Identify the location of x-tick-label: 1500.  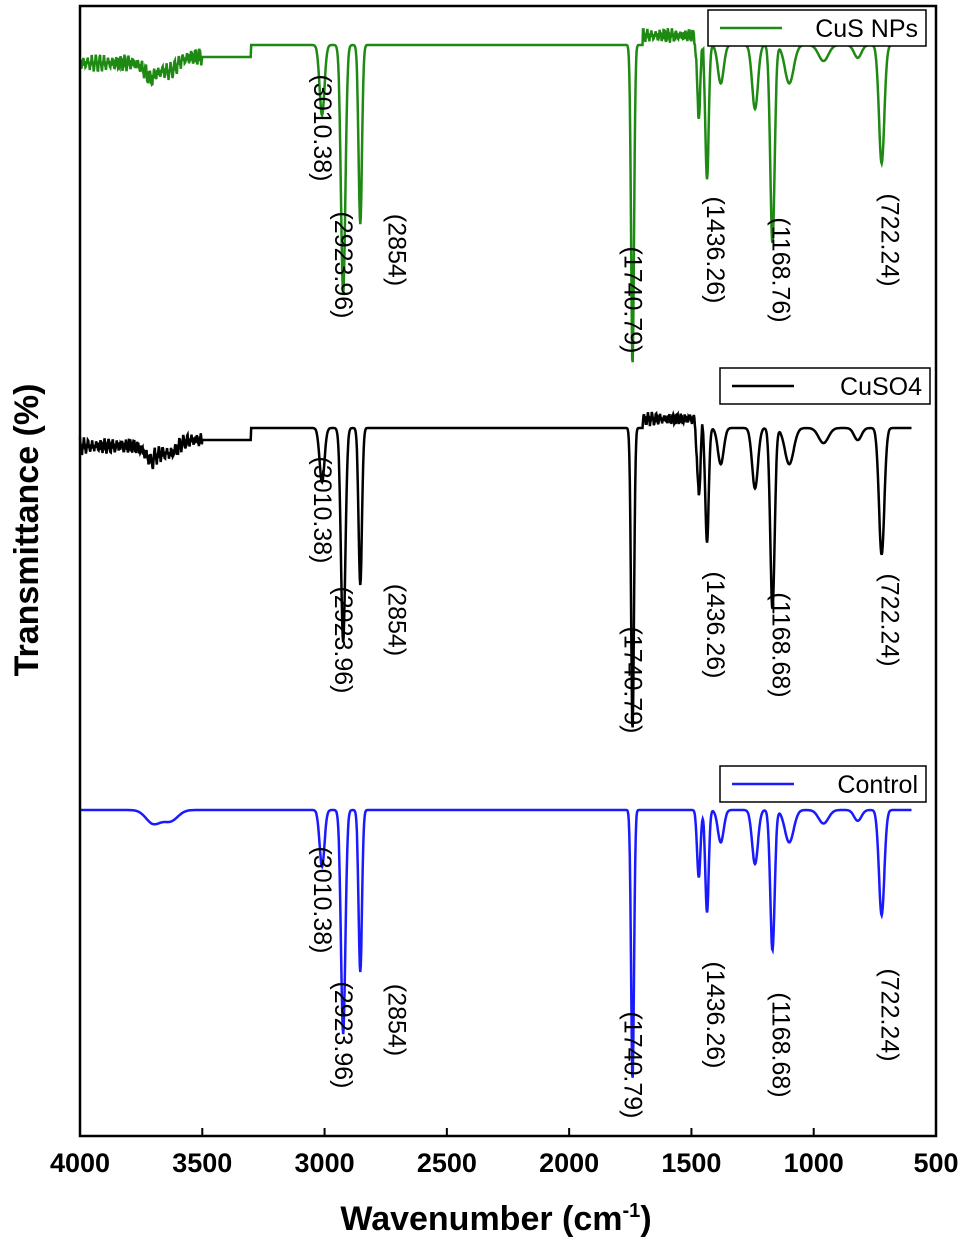
(691, 1163).